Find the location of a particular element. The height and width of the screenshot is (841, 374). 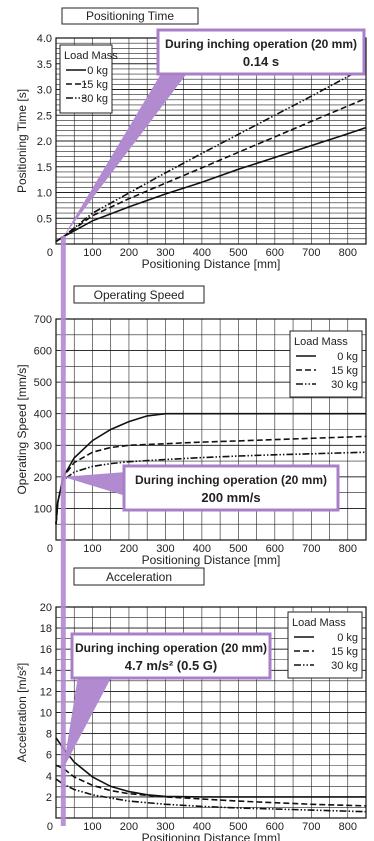

y-tick-label: 8 is located at coordinates (49, 735).